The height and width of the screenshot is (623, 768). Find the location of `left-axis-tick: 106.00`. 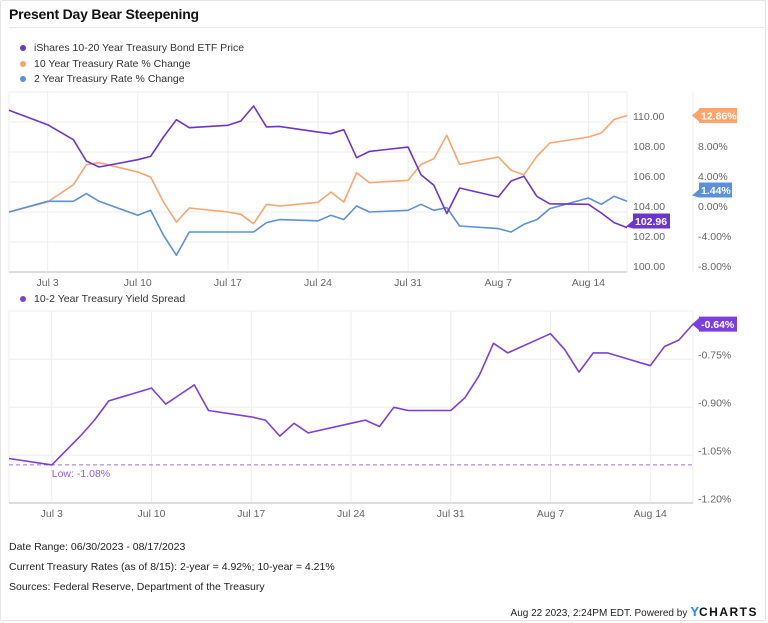

left-axis-tick: 106.00 is located at coordinates (649, 177).